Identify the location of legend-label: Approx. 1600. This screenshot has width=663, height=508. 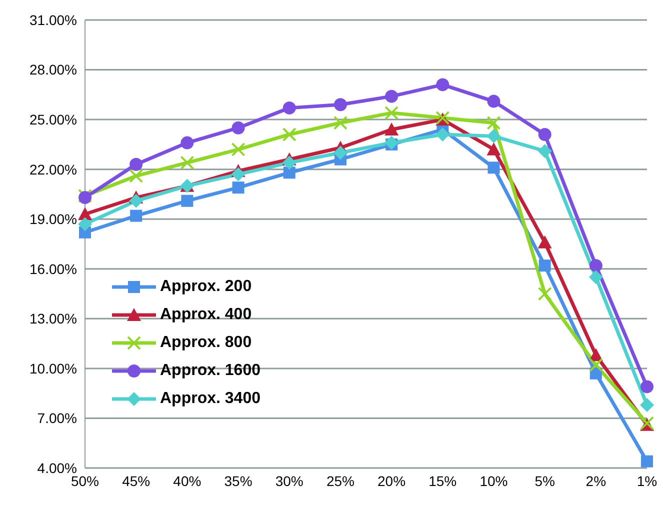
(210, 371).